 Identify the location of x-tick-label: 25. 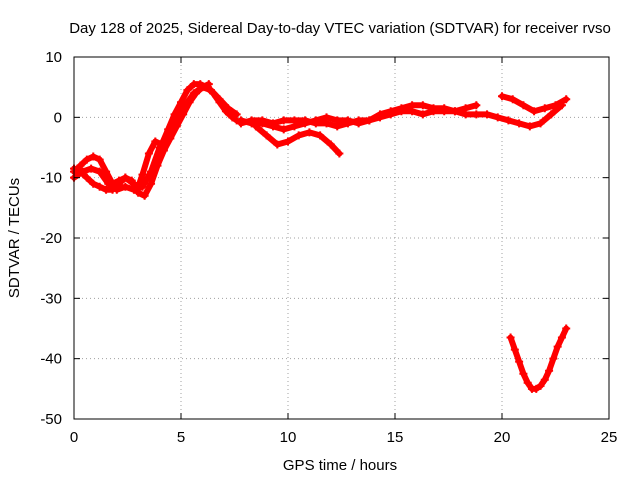
(609, 437).